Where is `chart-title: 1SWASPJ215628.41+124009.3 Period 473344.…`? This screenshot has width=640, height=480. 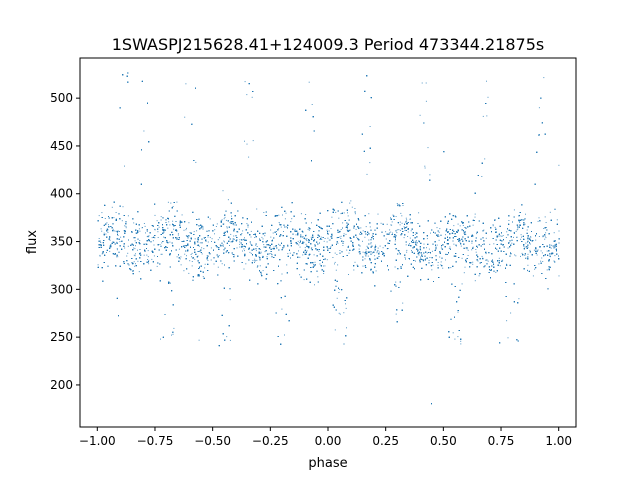 chart-title: 1SWASPJ215628.41+124009.3 Period 473344.… is located at coordinates (328, 44).